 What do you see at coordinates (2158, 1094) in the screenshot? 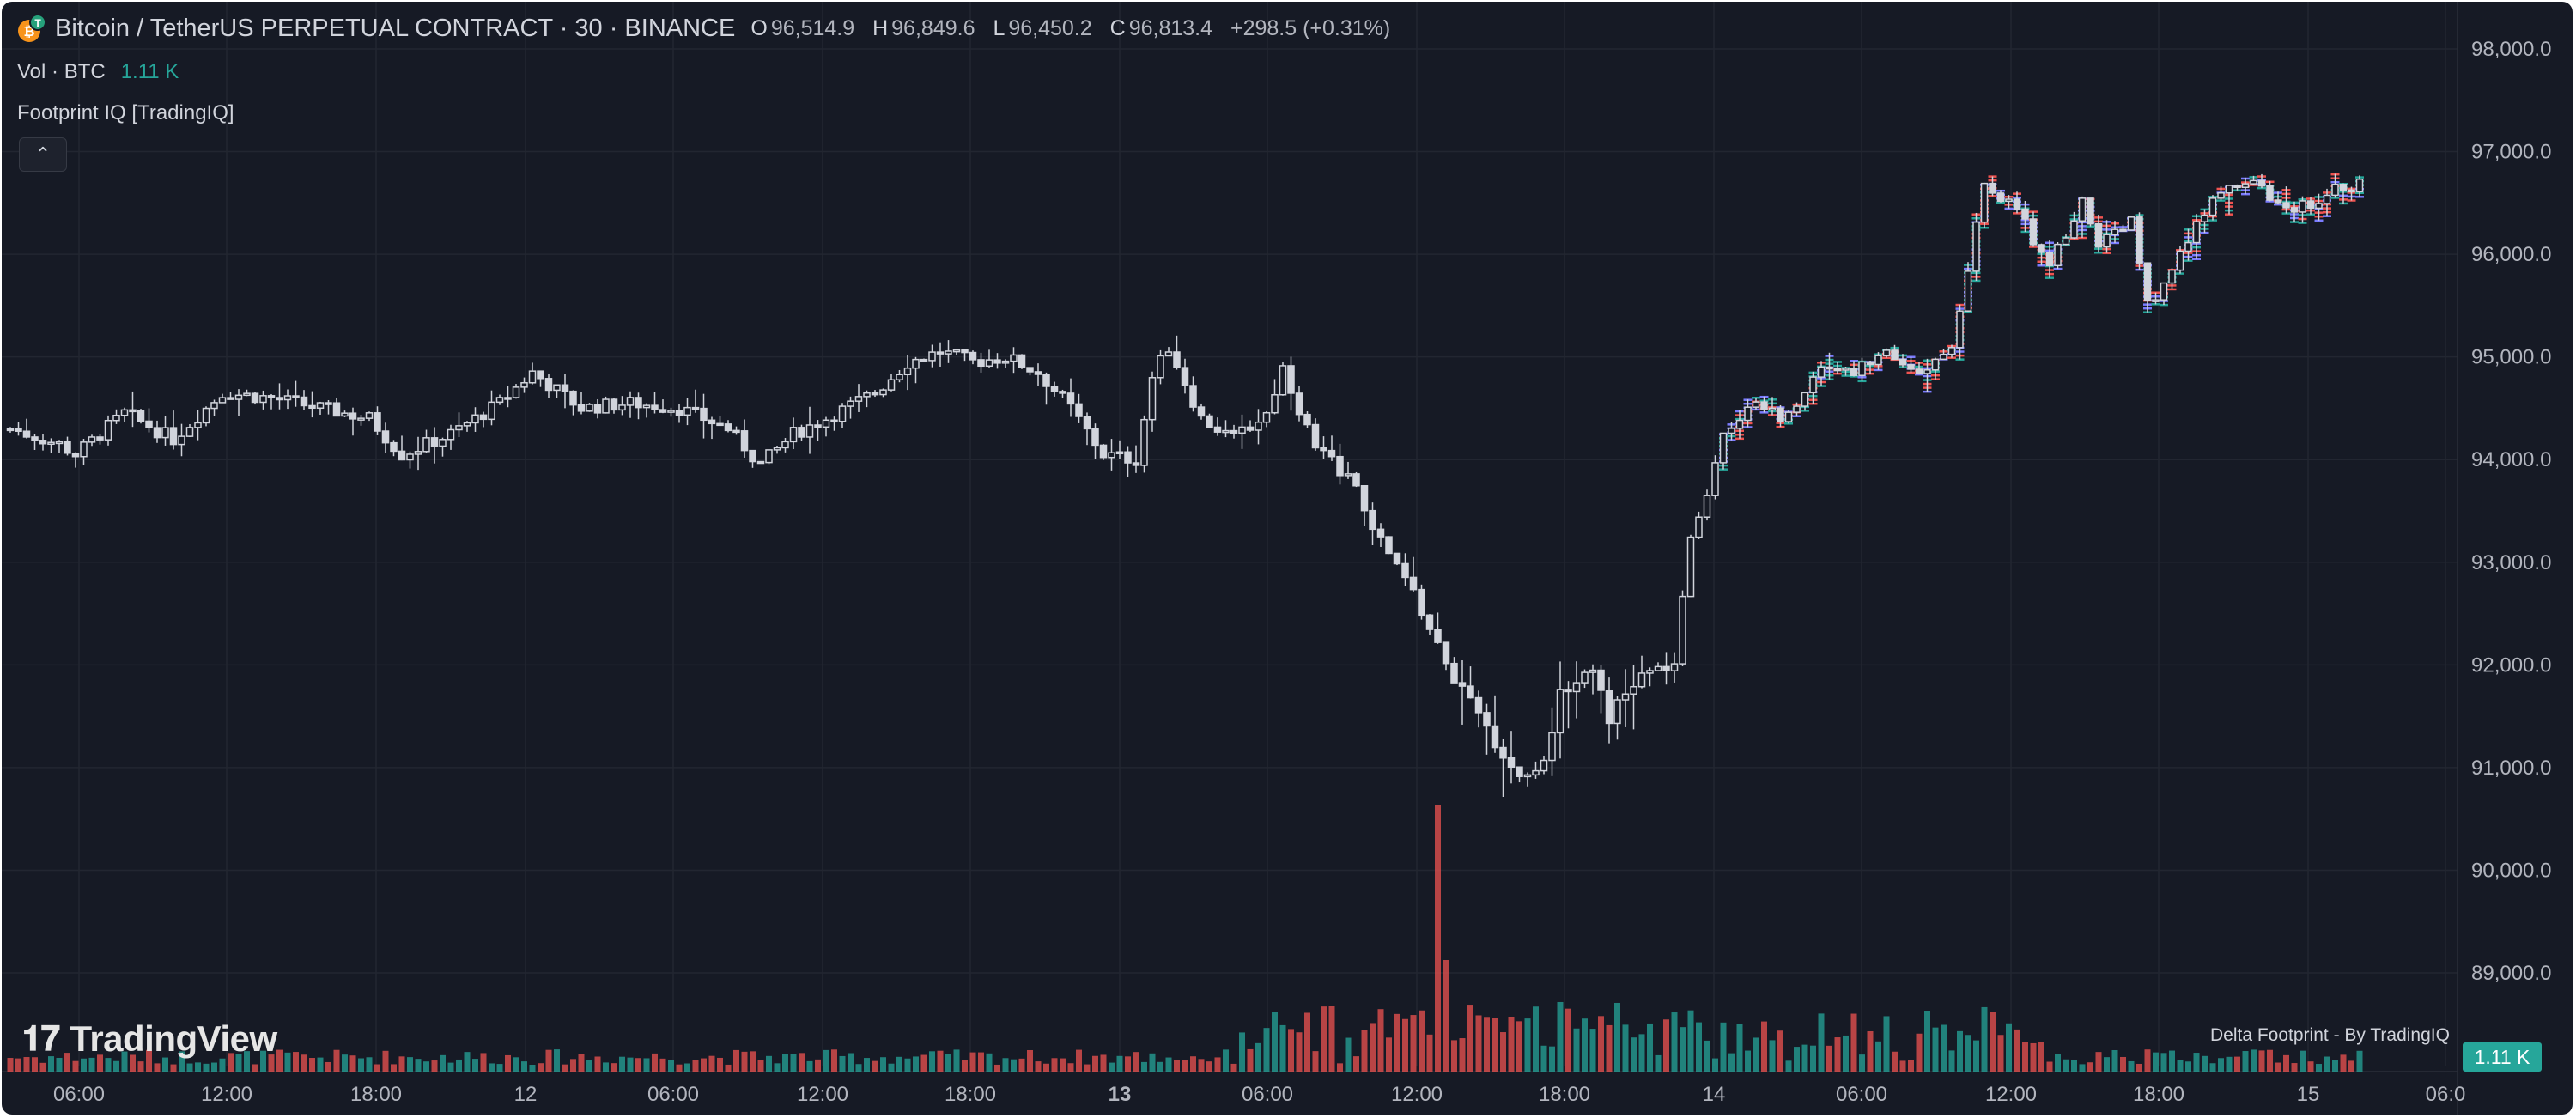
I see `time-tick-label: 18:00` at bounding box center [2158, 1094].